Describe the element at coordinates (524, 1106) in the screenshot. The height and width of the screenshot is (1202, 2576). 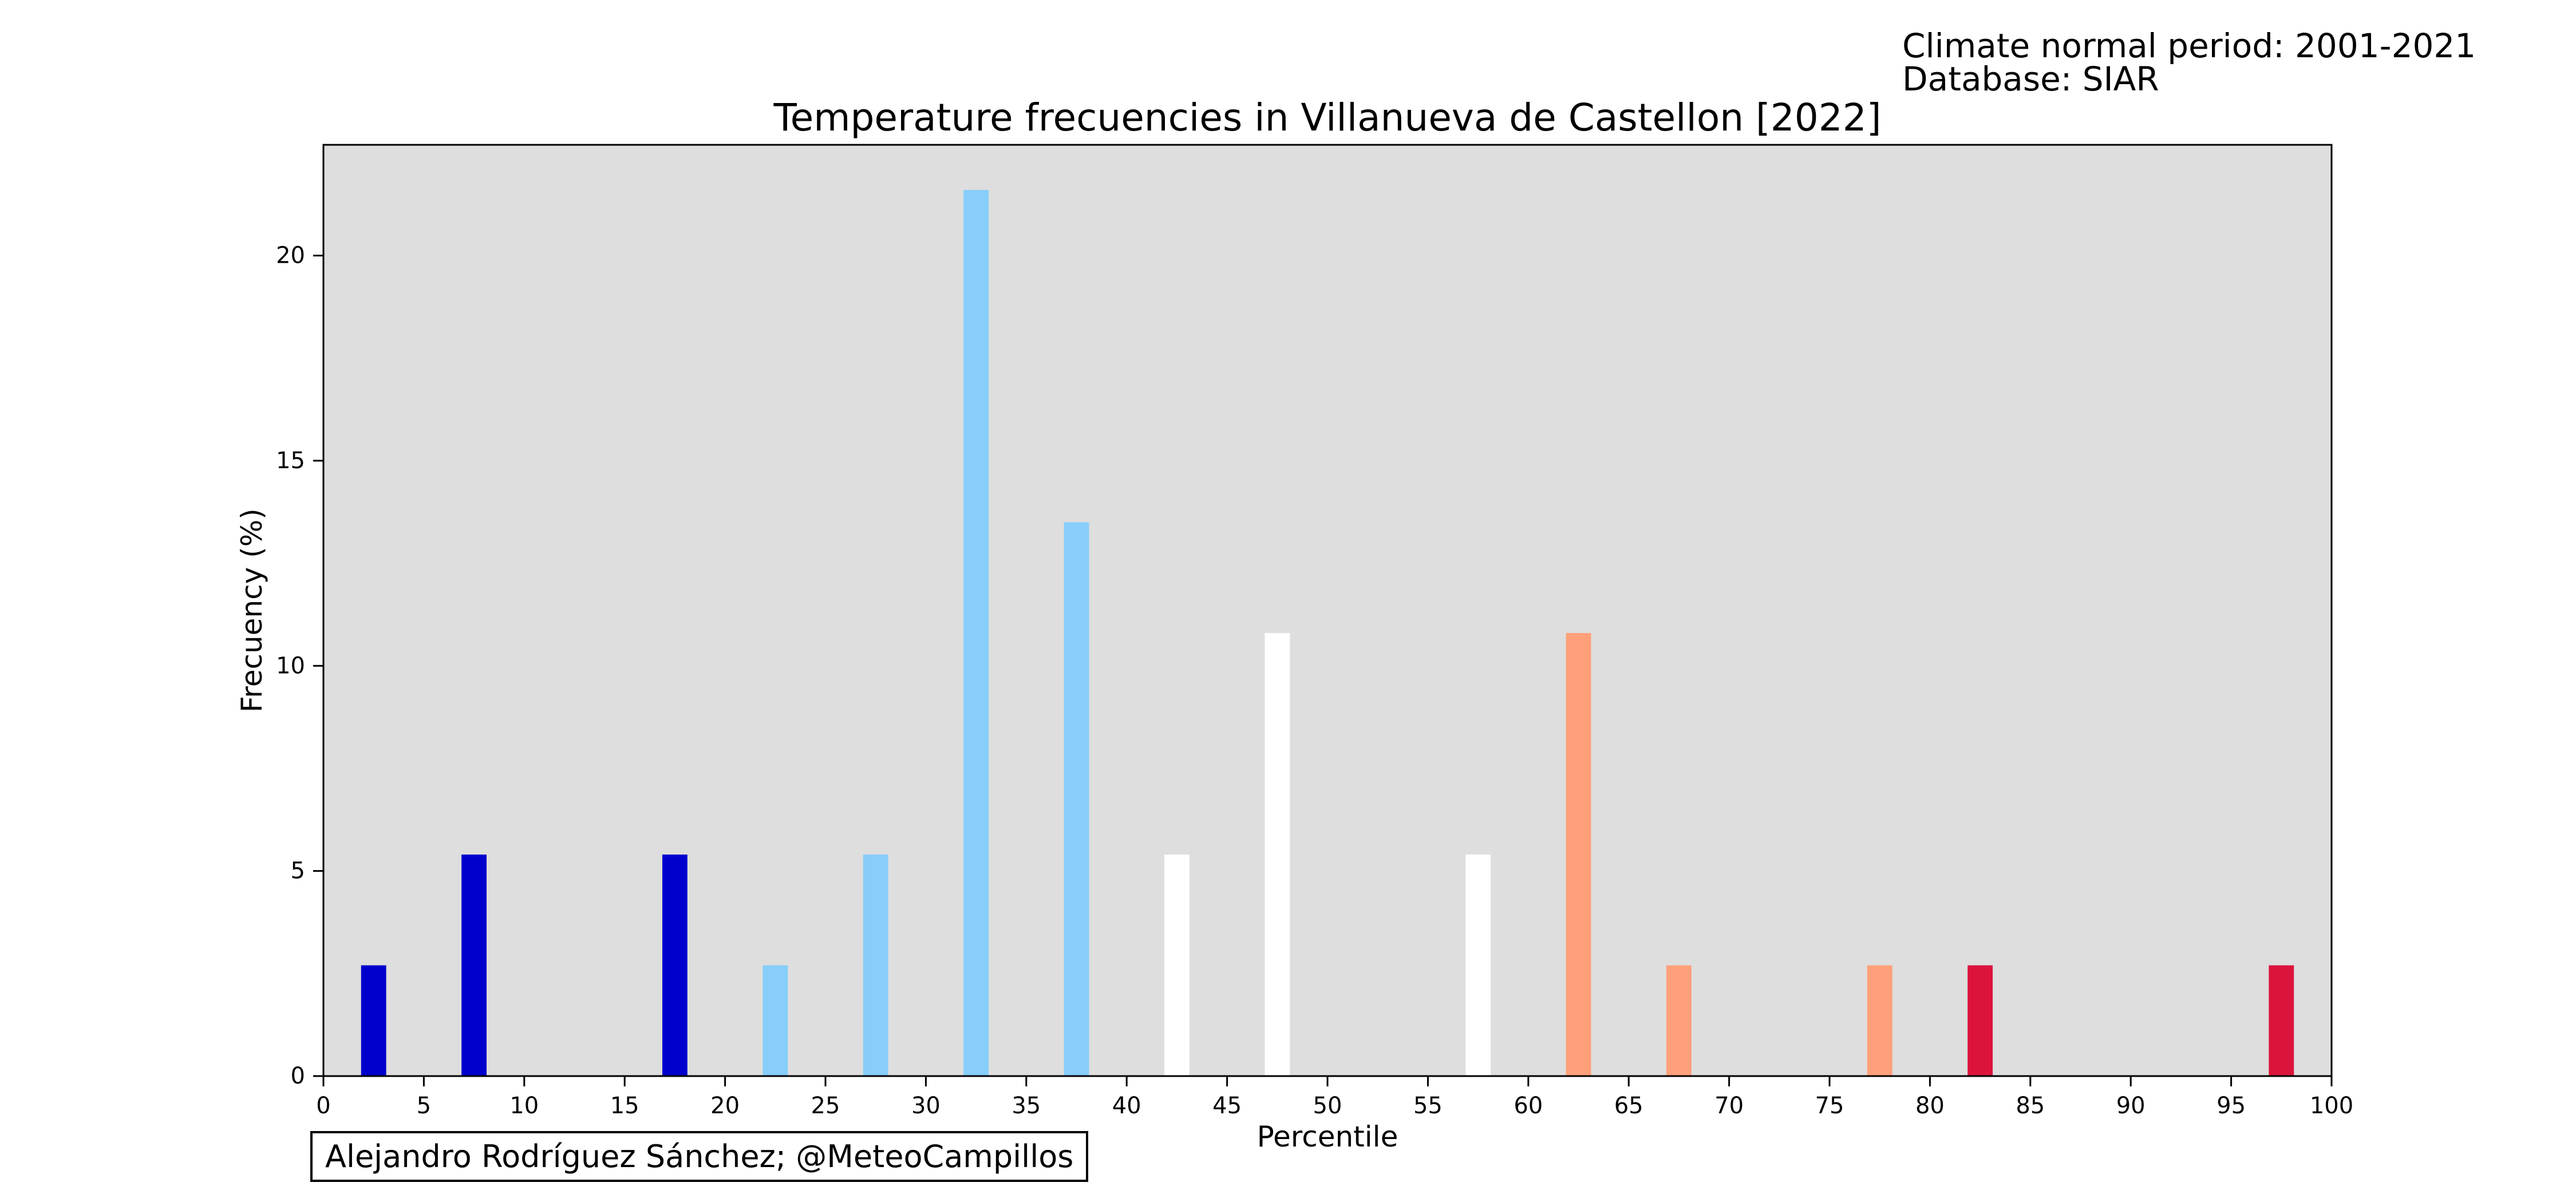
I see `x-tick-label: 10` at that location.